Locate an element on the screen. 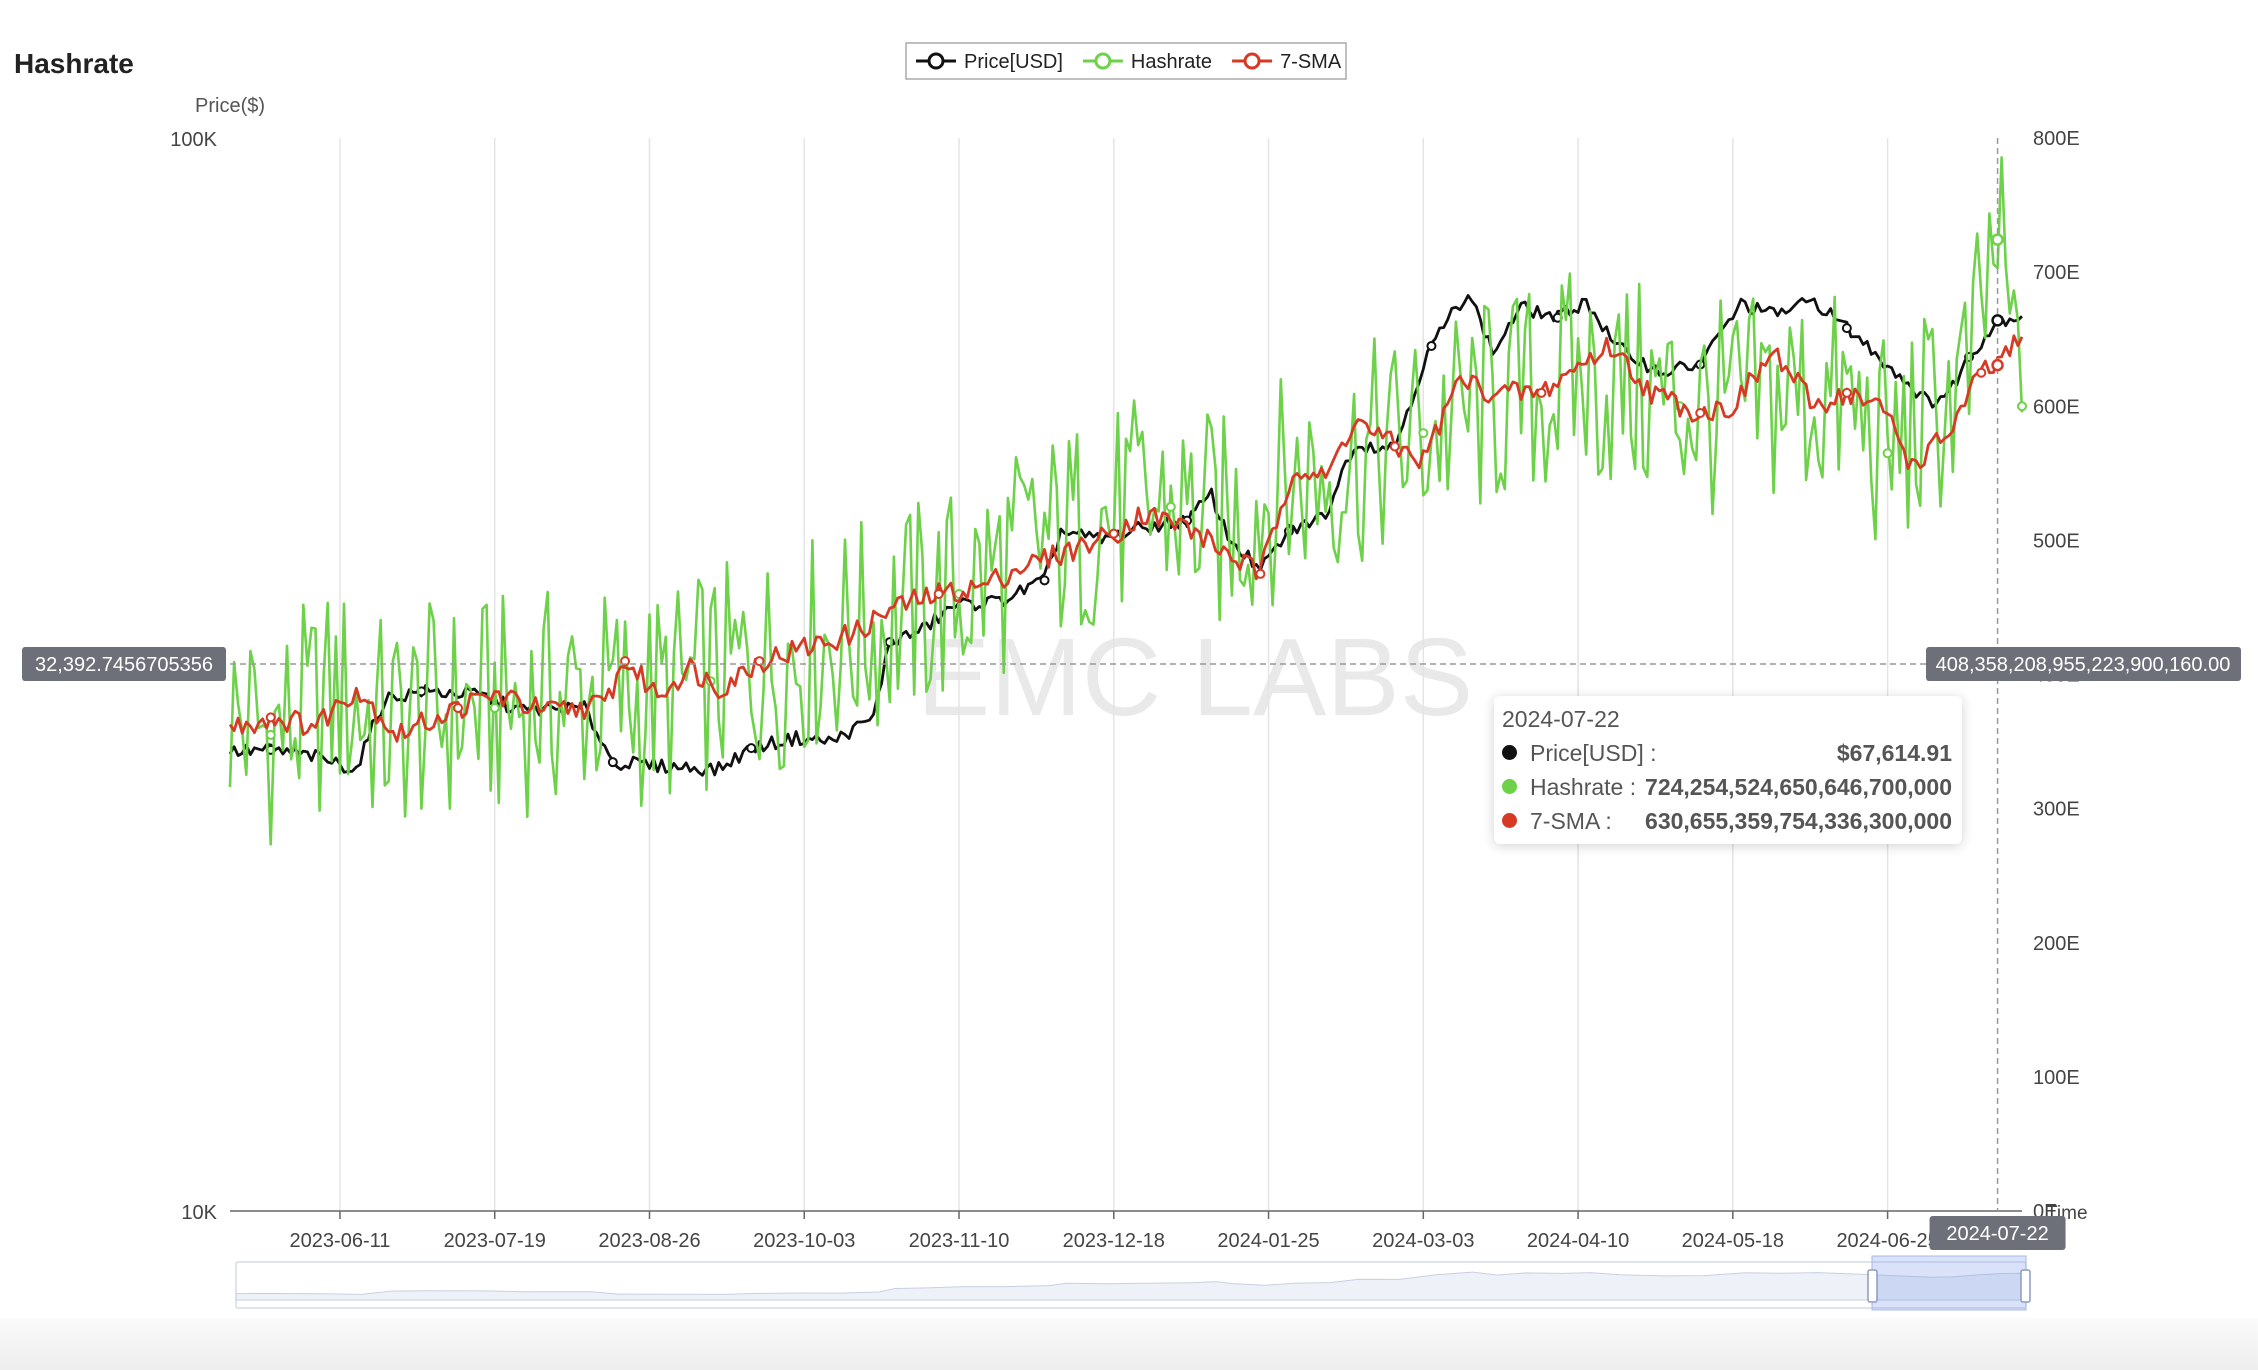 The width and height of the screenshot is (2258, 1370). tooltip-row-sma: 7-SMA : 630,655,359,754,336,300,000 is located at coordinates (1727, 821).